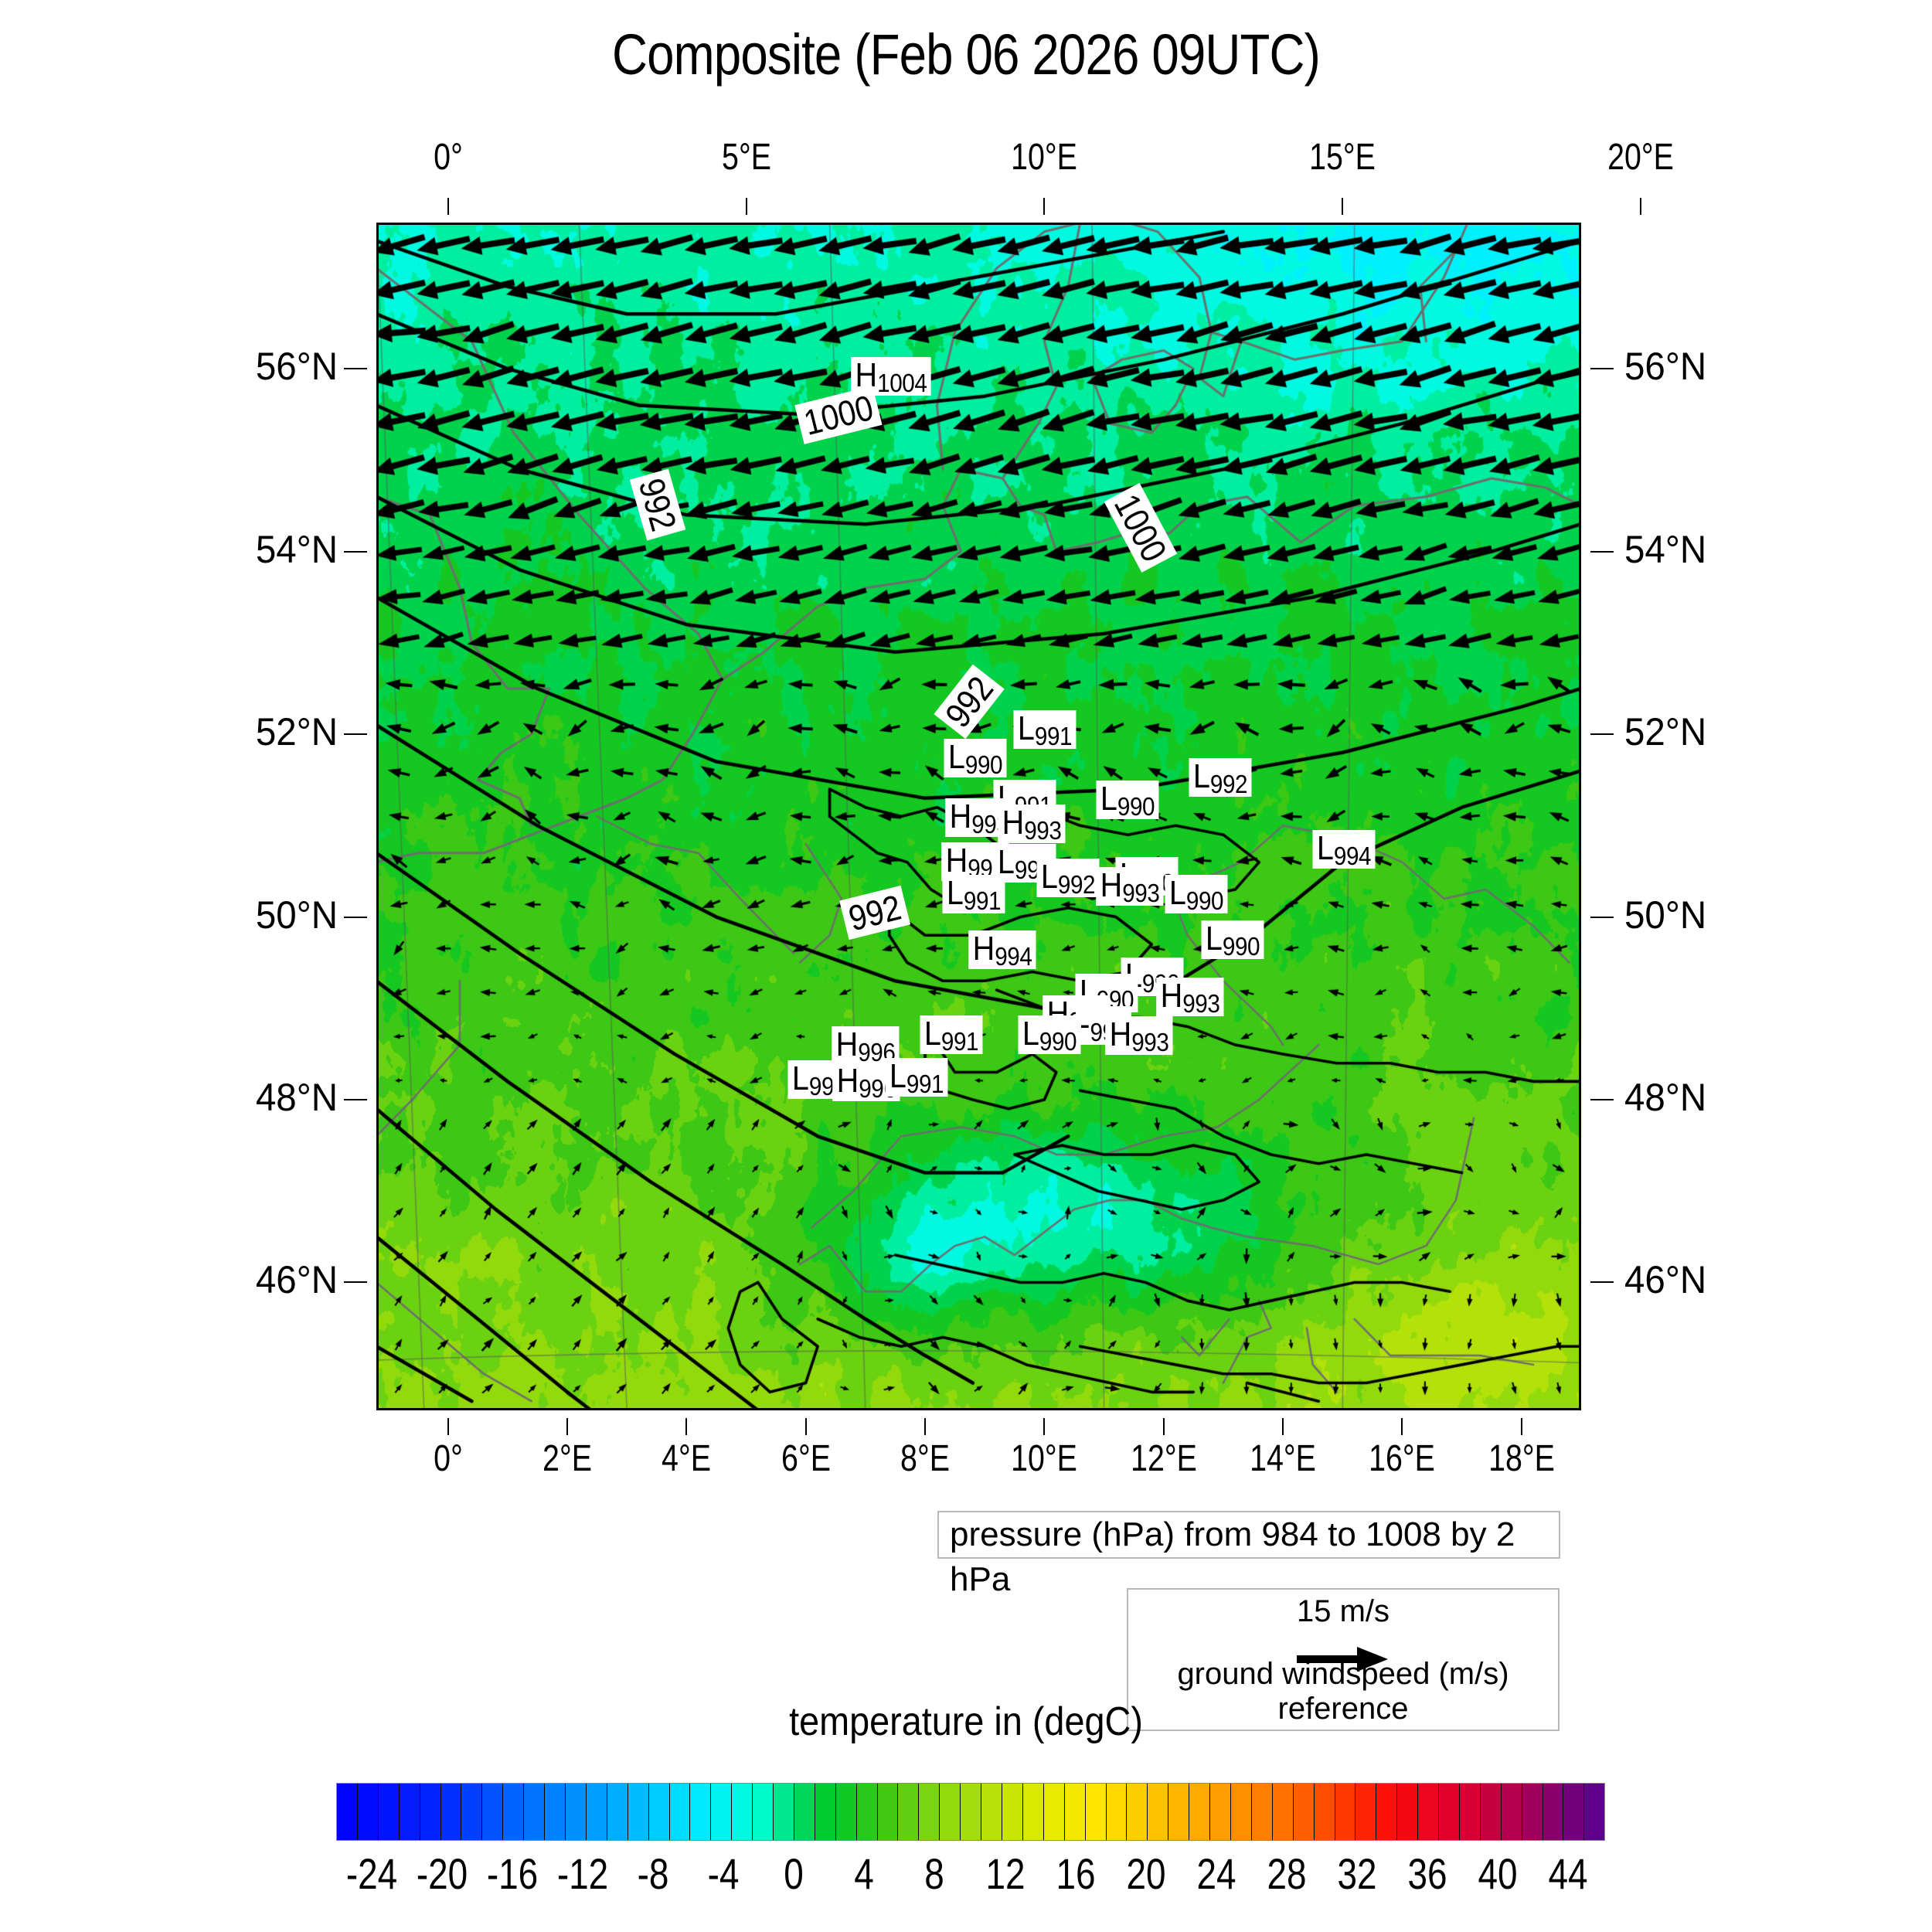 Image resolution: width=1932 pixels, height=1932 pixels. I want to click on wind-reference-legend: 15 m/s ground windspeed (m/s) reference, so click(1343, 1659).